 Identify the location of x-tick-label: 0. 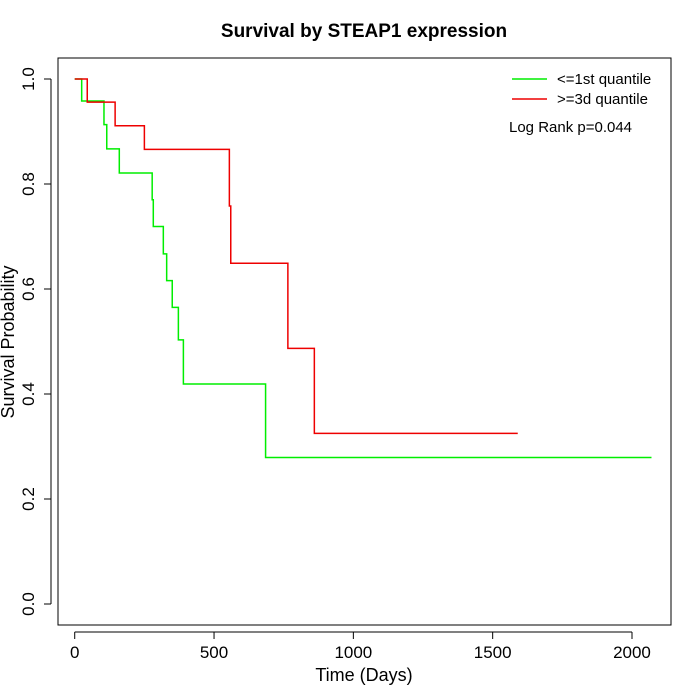
(74, 652).